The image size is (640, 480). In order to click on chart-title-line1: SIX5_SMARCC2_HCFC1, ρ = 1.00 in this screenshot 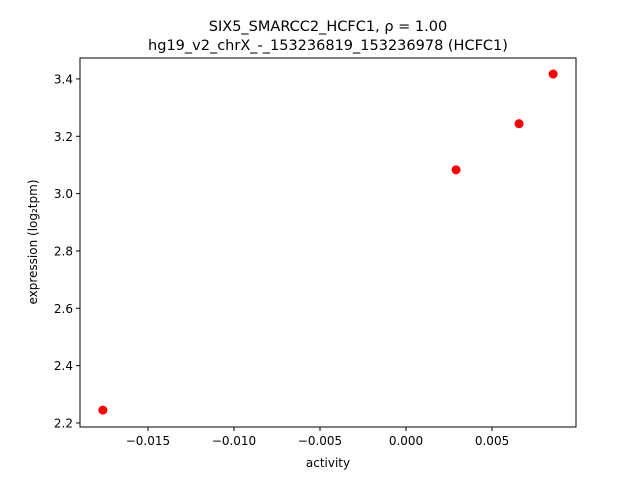, I will do `click(328, 27)`.